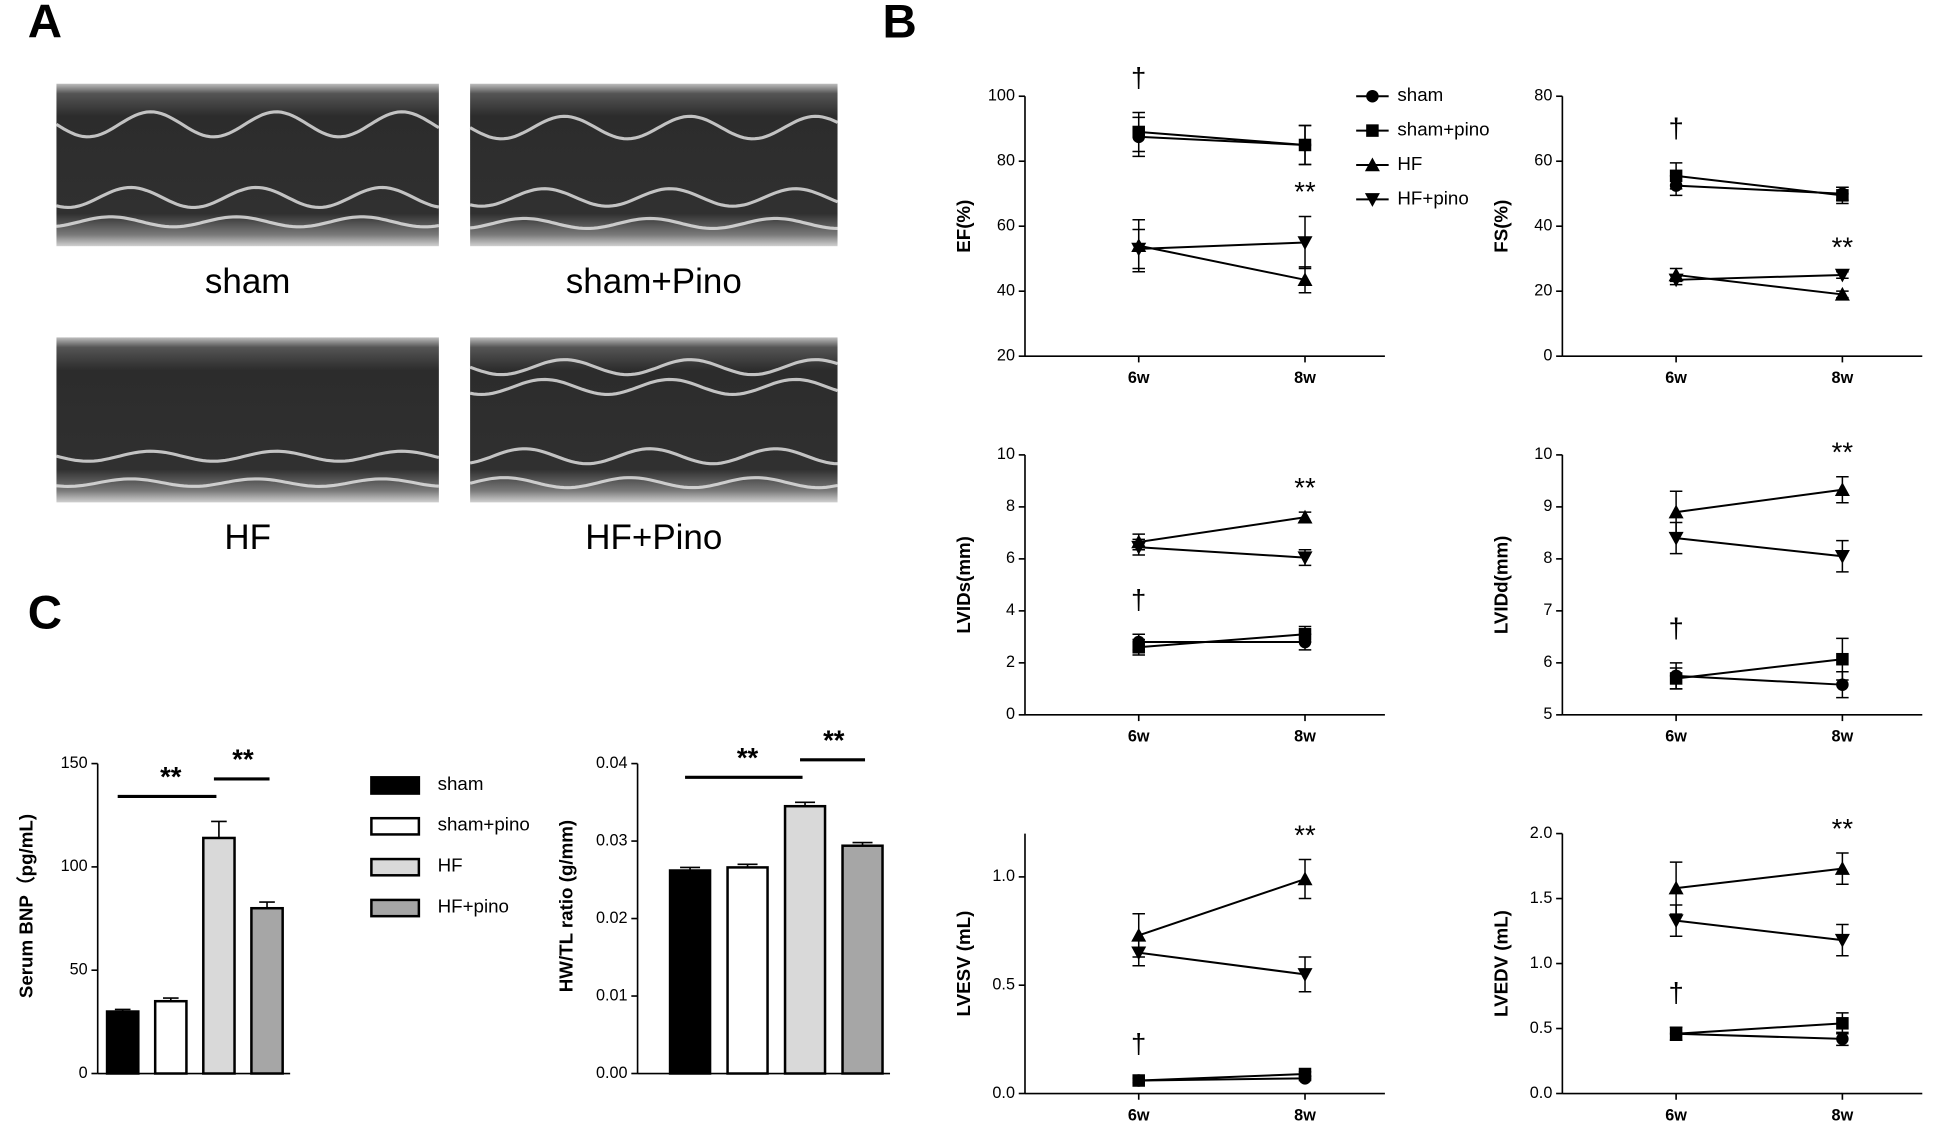 Image resolution: width=1960 pixels, height=1126 pixels. Describe the element at coordinates (612, 995) in the screenshot. I see `y-tick-label: 0.01` at that location.